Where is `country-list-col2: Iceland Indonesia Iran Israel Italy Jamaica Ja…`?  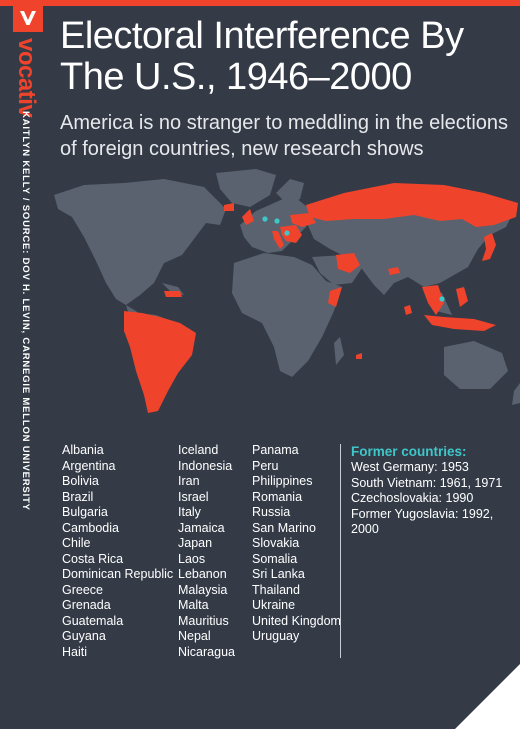 country-list-col2: Iceland Indonesia Iran Israel Italy Jamaica Ja… is located at coordinates (206, 551).